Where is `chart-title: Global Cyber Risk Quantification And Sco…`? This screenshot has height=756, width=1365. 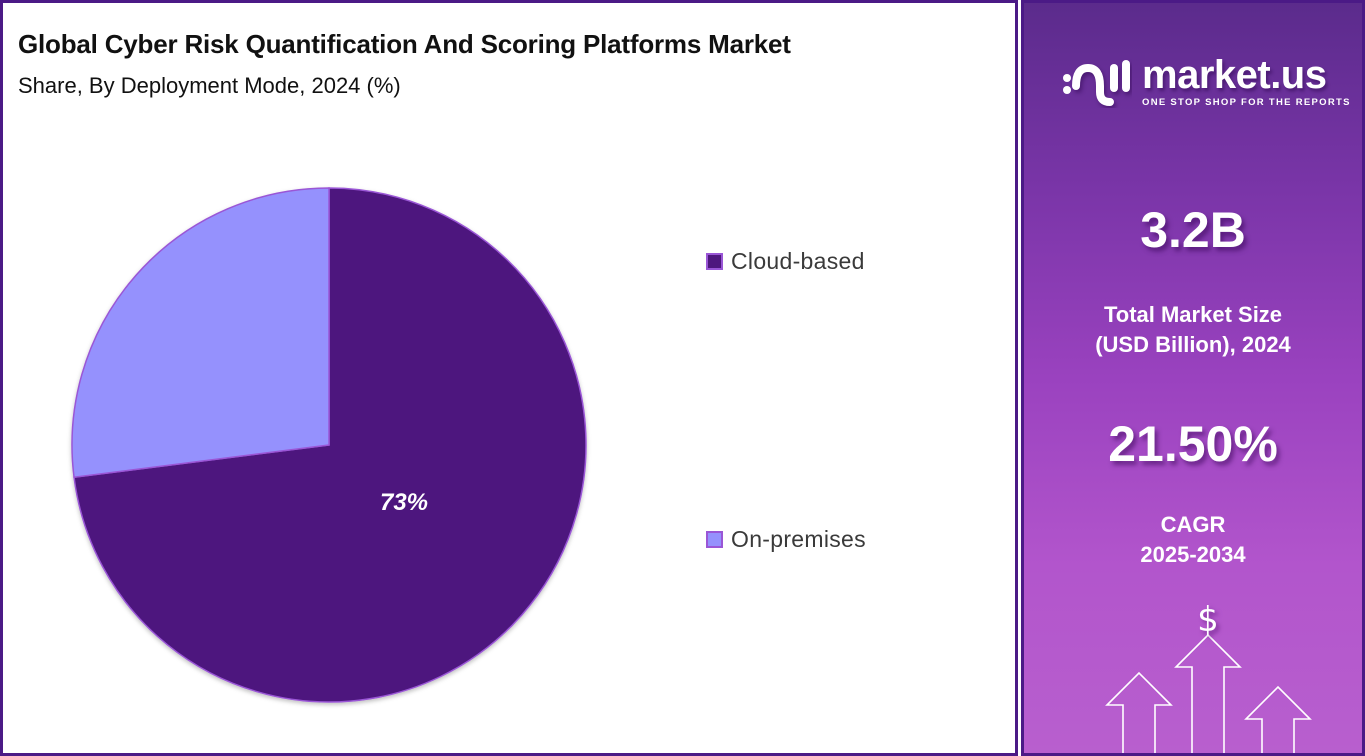
chart-title: Global Cyber Risk Quantification And Sco… is located at coordinates (404, 44).